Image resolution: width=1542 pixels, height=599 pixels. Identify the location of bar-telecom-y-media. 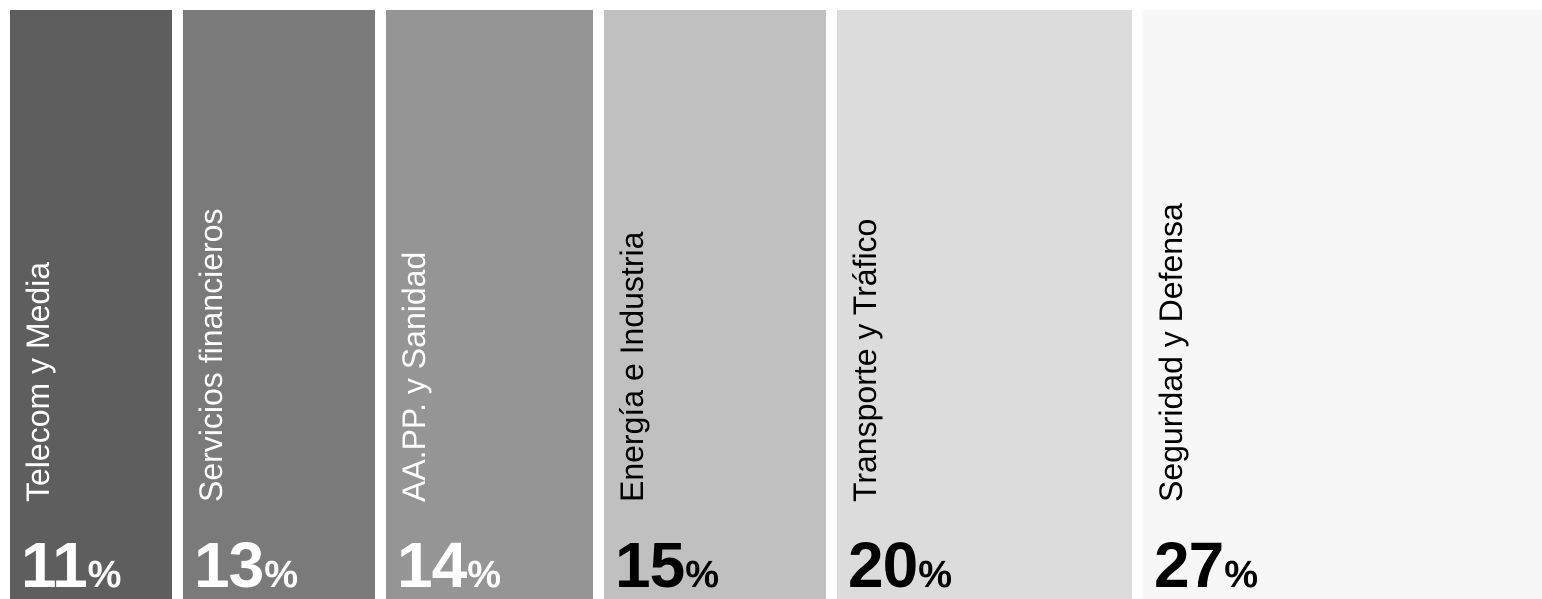
(91, 304).